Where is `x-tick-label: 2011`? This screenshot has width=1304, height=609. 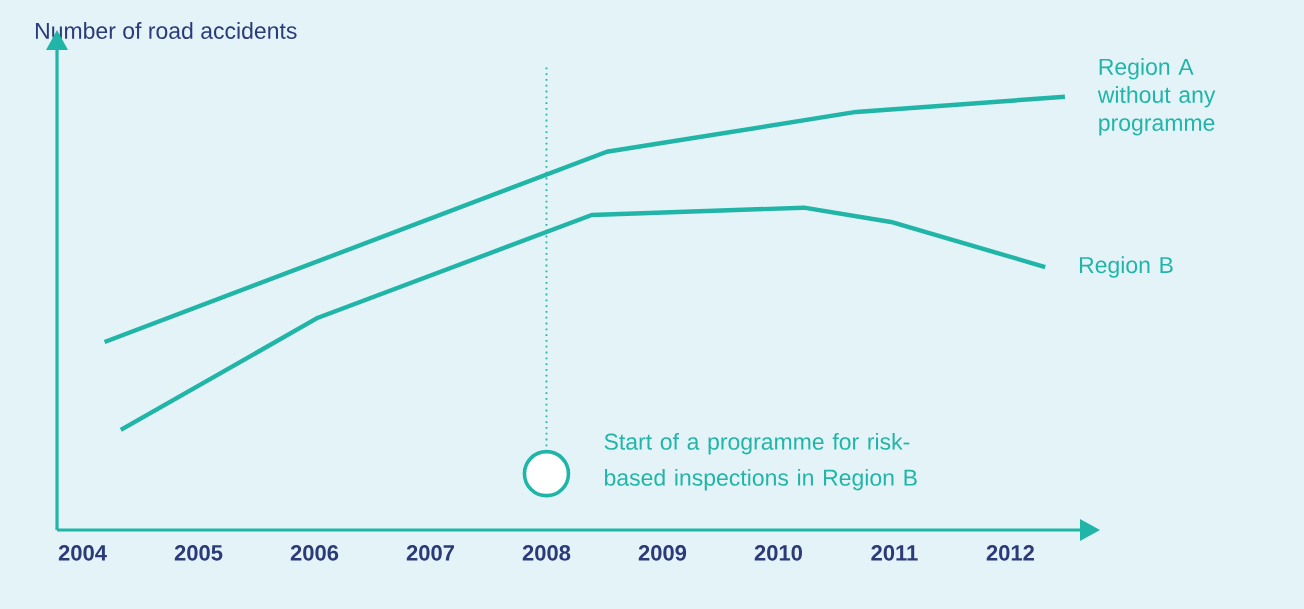 x-tick-label: 2011 is located at coordinates (894, 553).